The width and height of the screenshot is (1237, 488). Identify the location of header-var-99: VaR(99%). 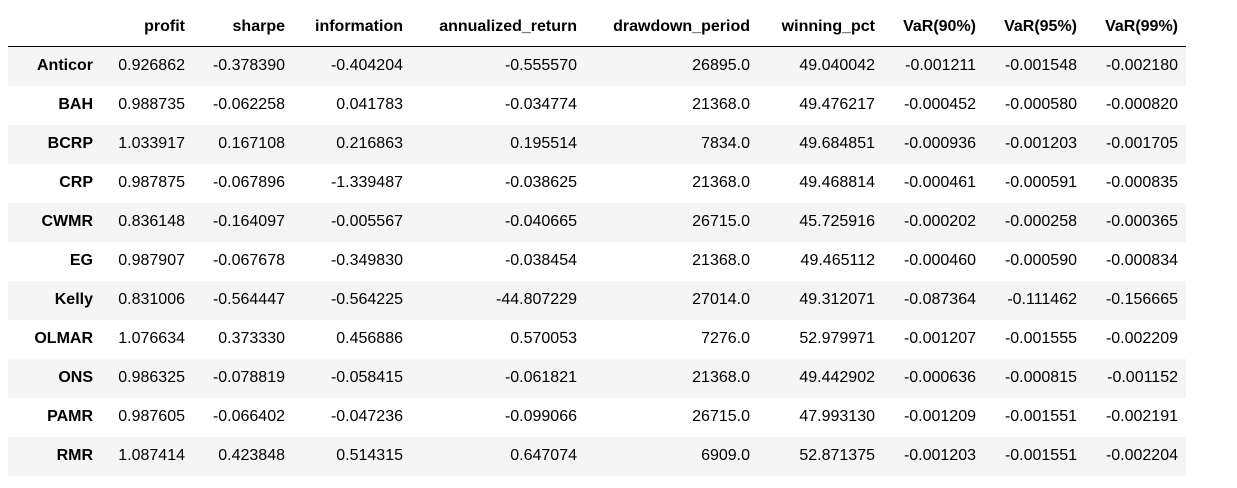
(1135, 27).